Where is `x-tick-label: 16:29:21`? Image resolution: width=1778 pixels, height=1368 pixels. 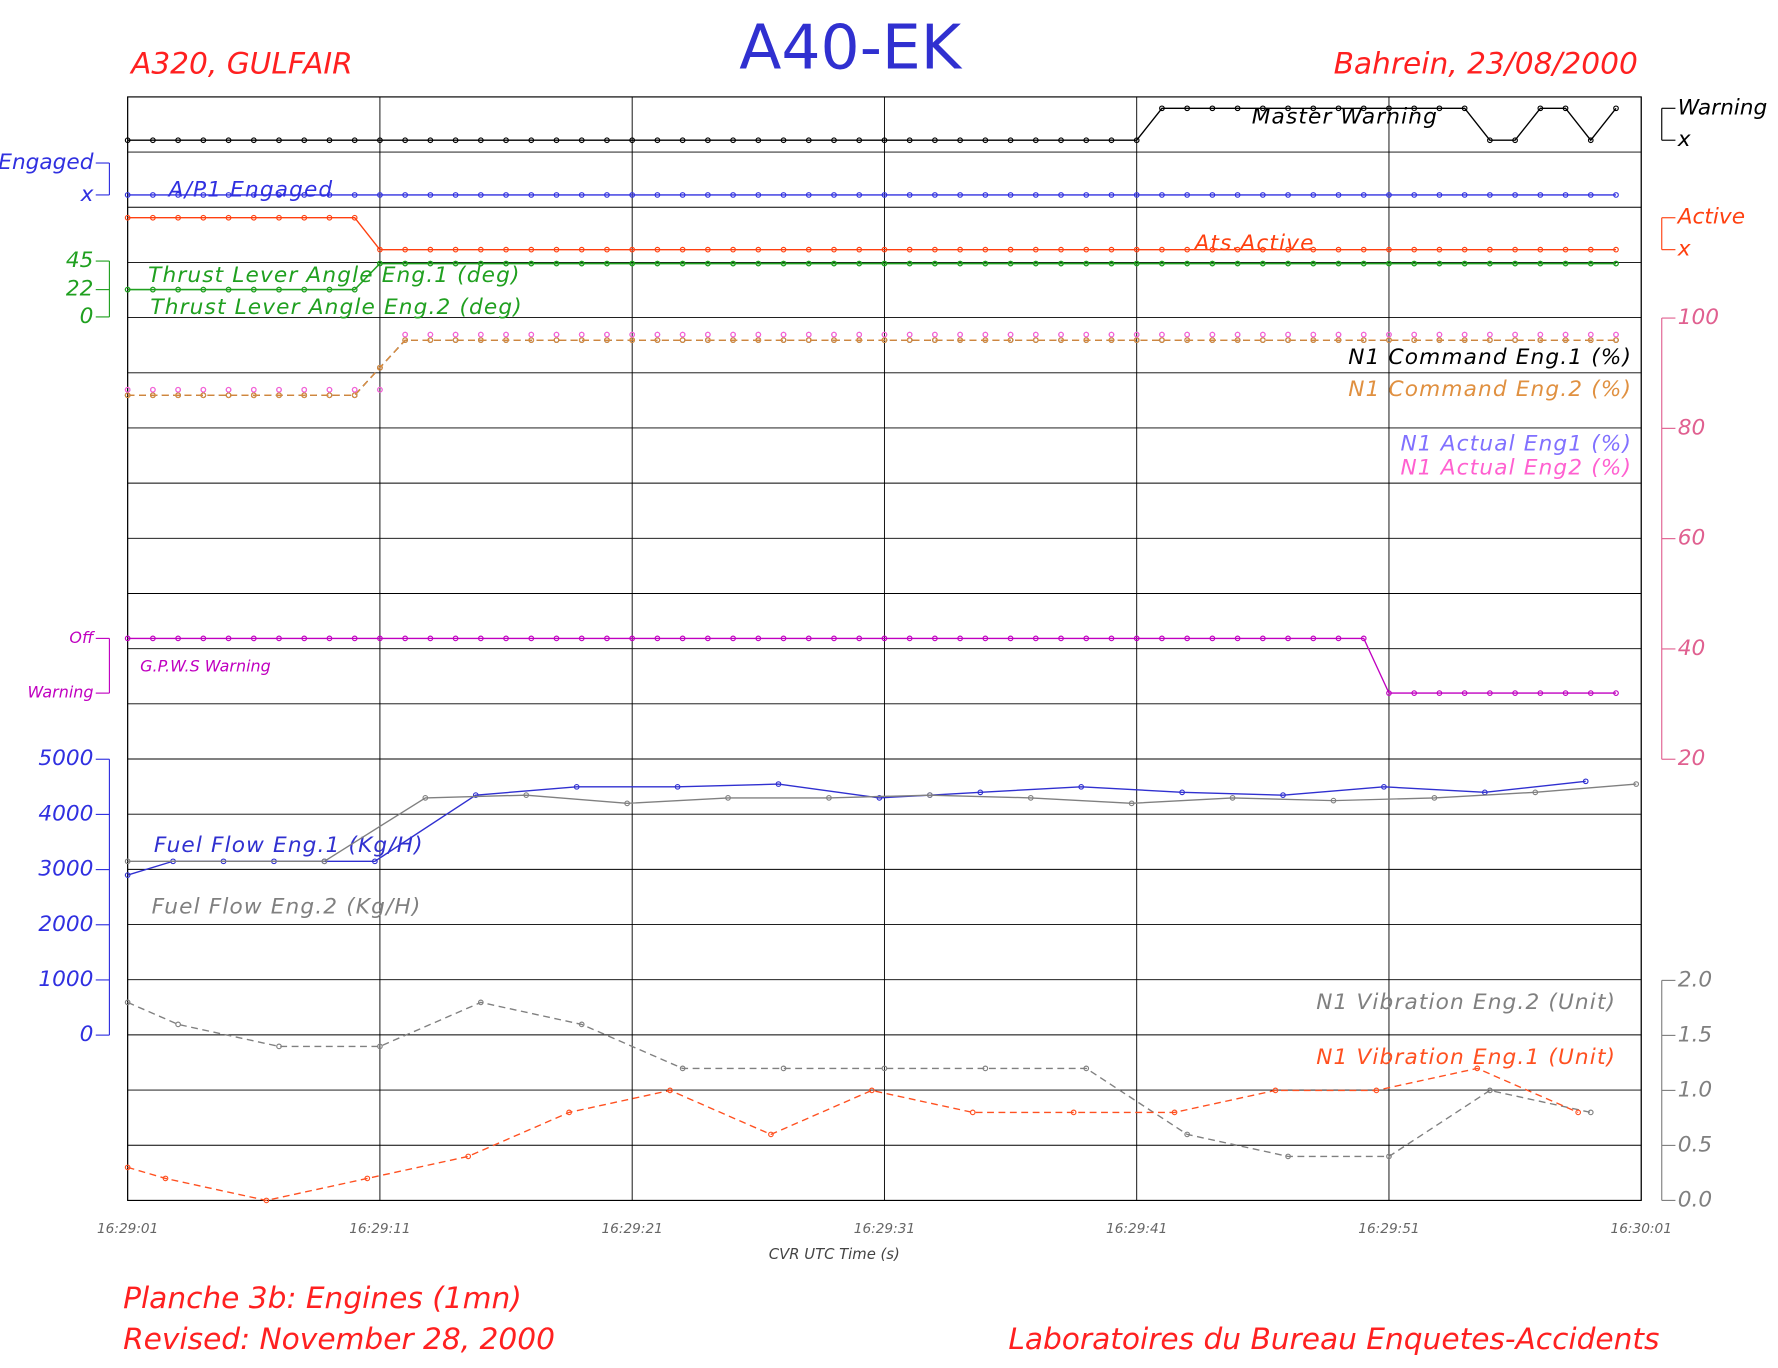
x-tick-label: 16:29:21 is located at coordinates (632, 1229).